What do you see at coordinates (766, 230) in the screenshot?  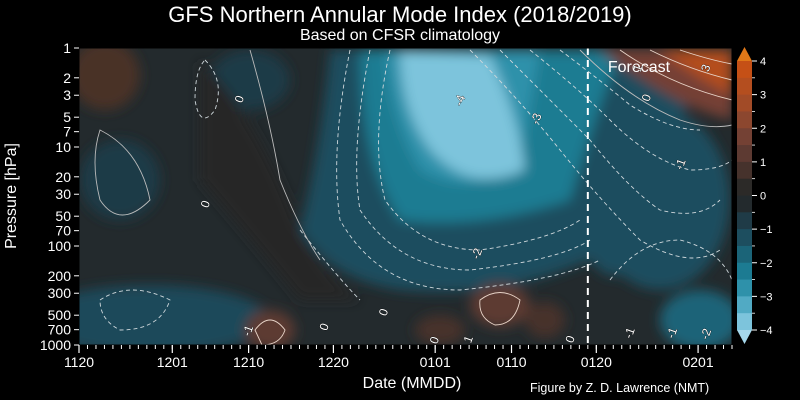 I see `colorbar-tick-label: −1` at bounding box center [766, 230].